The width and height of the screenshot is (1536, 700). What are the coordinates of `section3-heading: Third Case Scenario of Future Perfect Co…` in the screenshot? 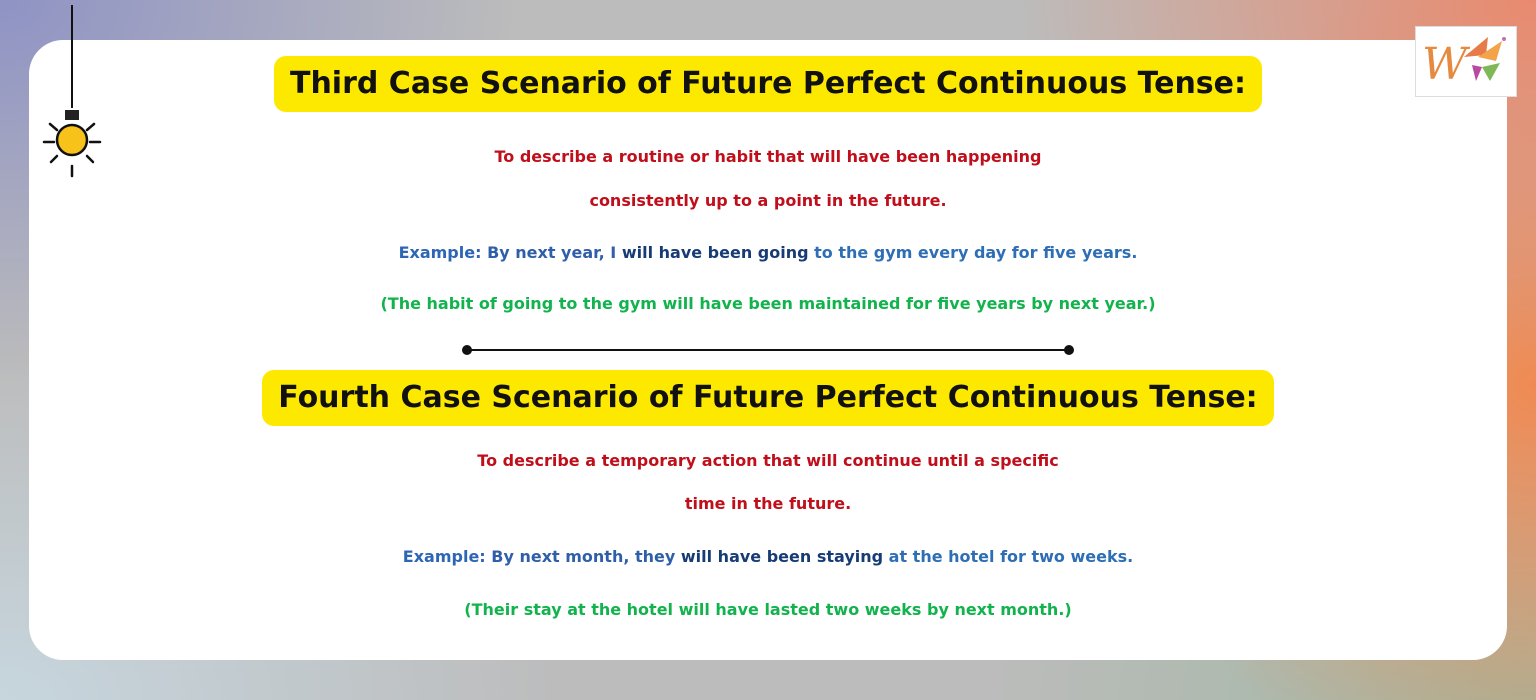 It's located at (767, 84).